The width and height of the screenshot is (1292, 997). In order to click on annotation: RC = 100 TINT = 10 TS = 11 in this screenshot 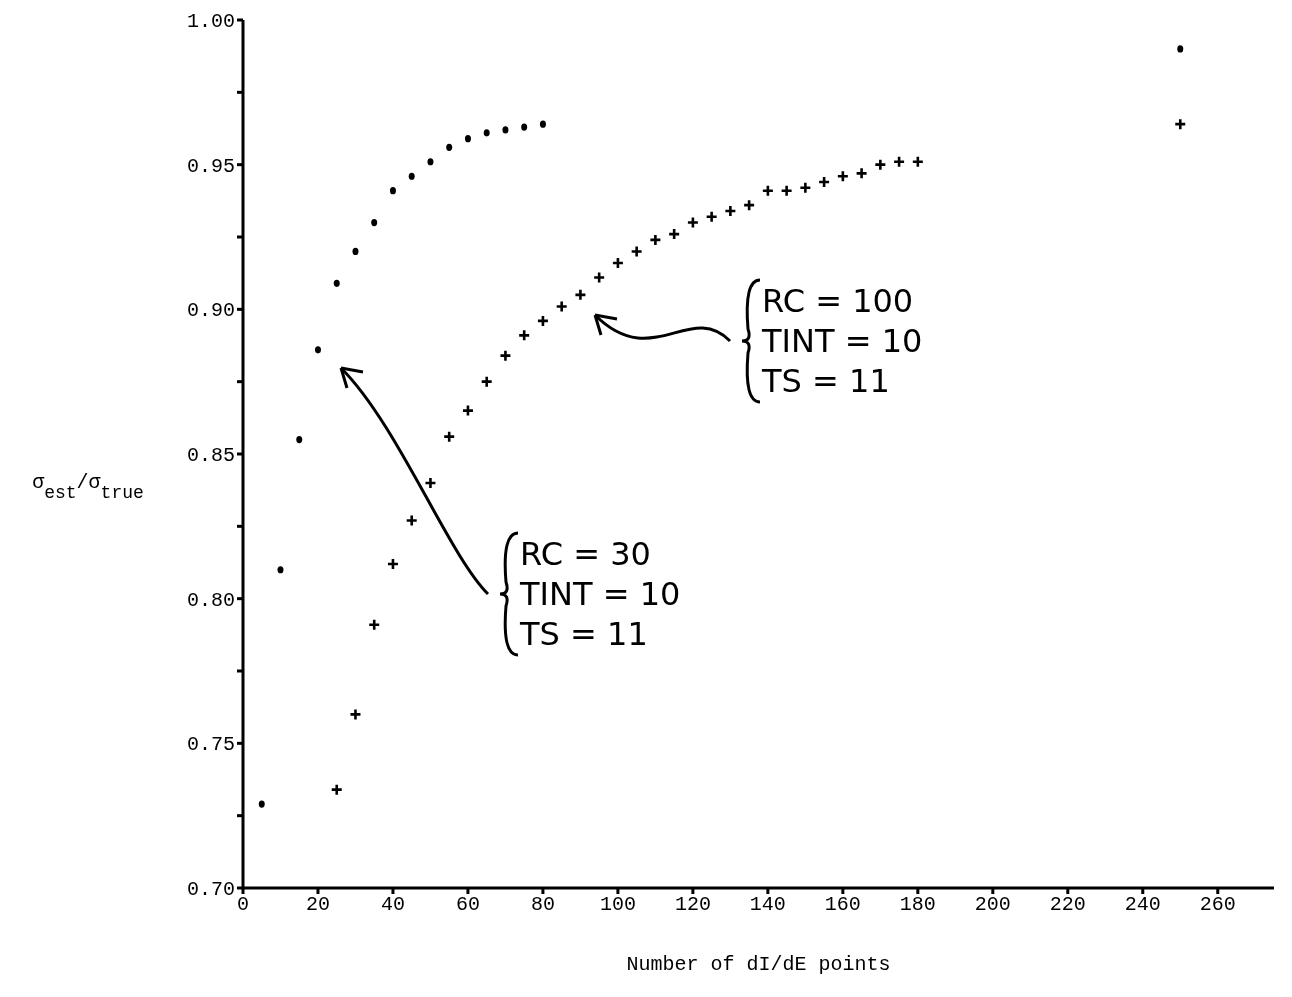, I will do `click(842, 341)`.